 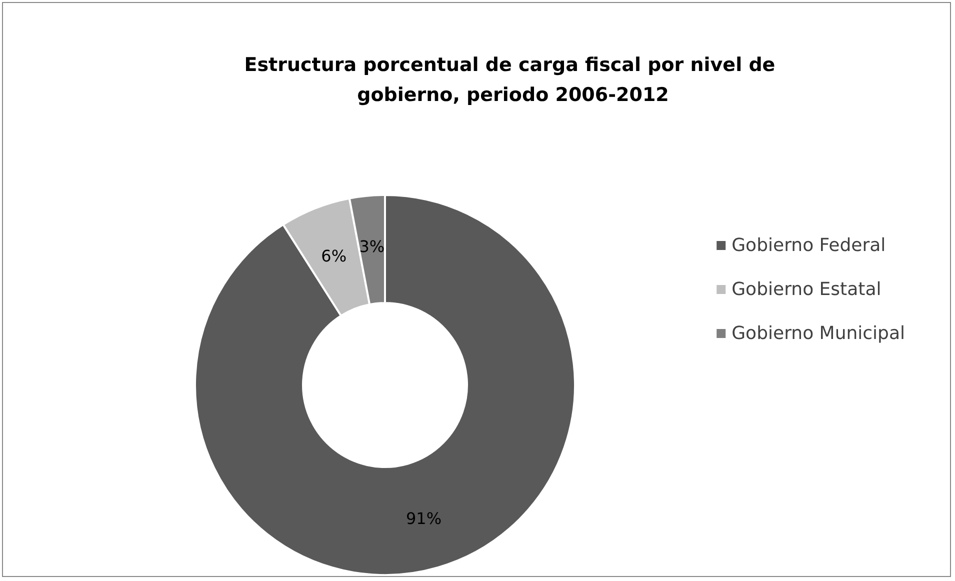 What do you see at coordinates (334, 256) in the screenshot?
I see `data-label: 6%` at bounding box center [334, 256].